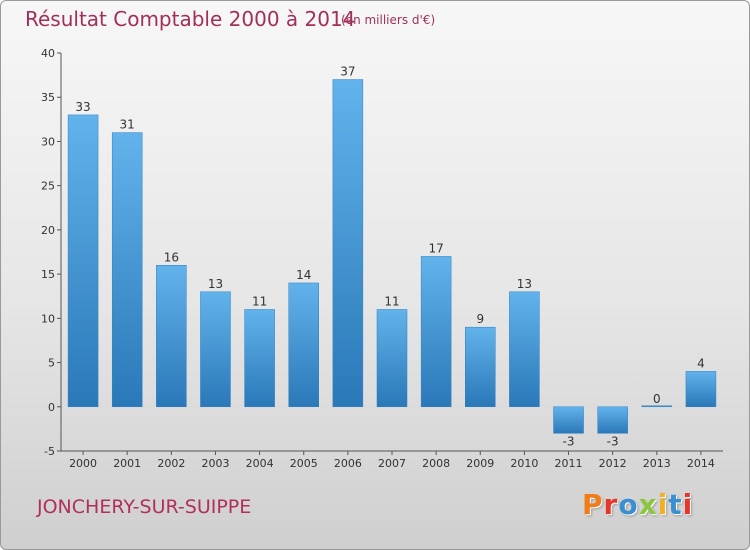 This screenshot has width=750, height=550. I want to click on y-tick-label: 5, so click(51, 363).